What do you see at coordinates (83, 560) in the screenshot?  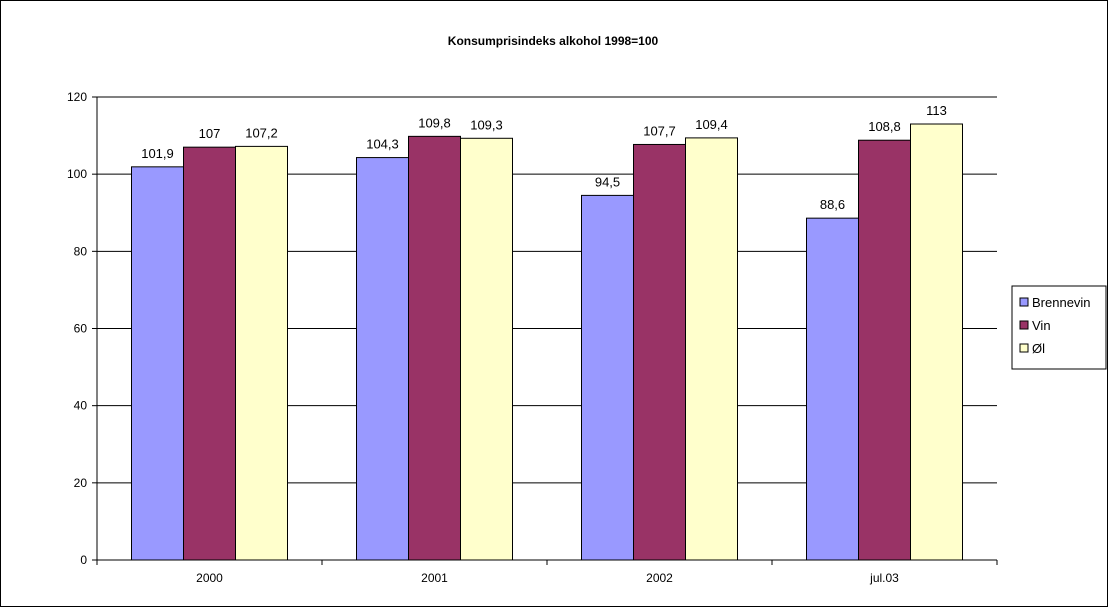 I see `y-tick-label: 0` at bounding box center [83, 560].